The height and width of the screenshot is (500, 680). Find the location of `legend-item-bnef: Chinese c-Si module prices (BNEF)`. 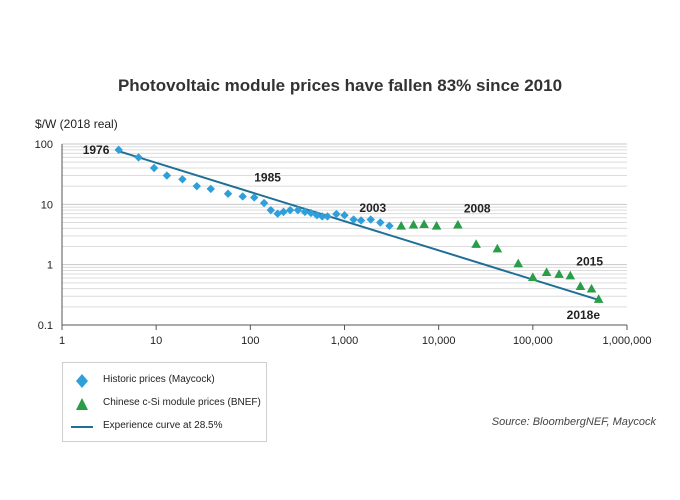

legend-item-bnef: Chinese c-Si module prices (BNEF) is located at coordinates (164, 404).